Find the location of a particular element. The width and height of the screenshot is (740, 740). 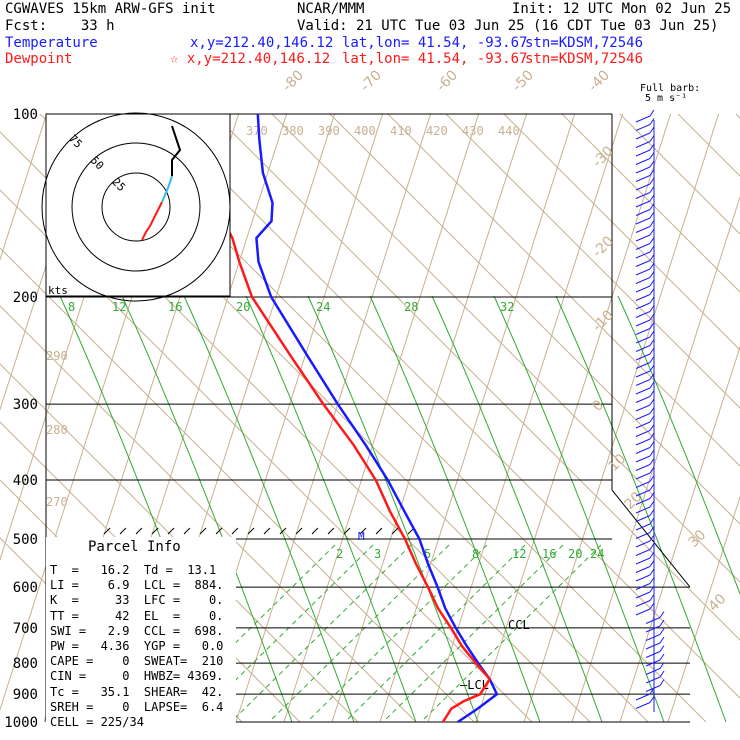

theta-label-390: 390 is located at coordinates (329, 131).